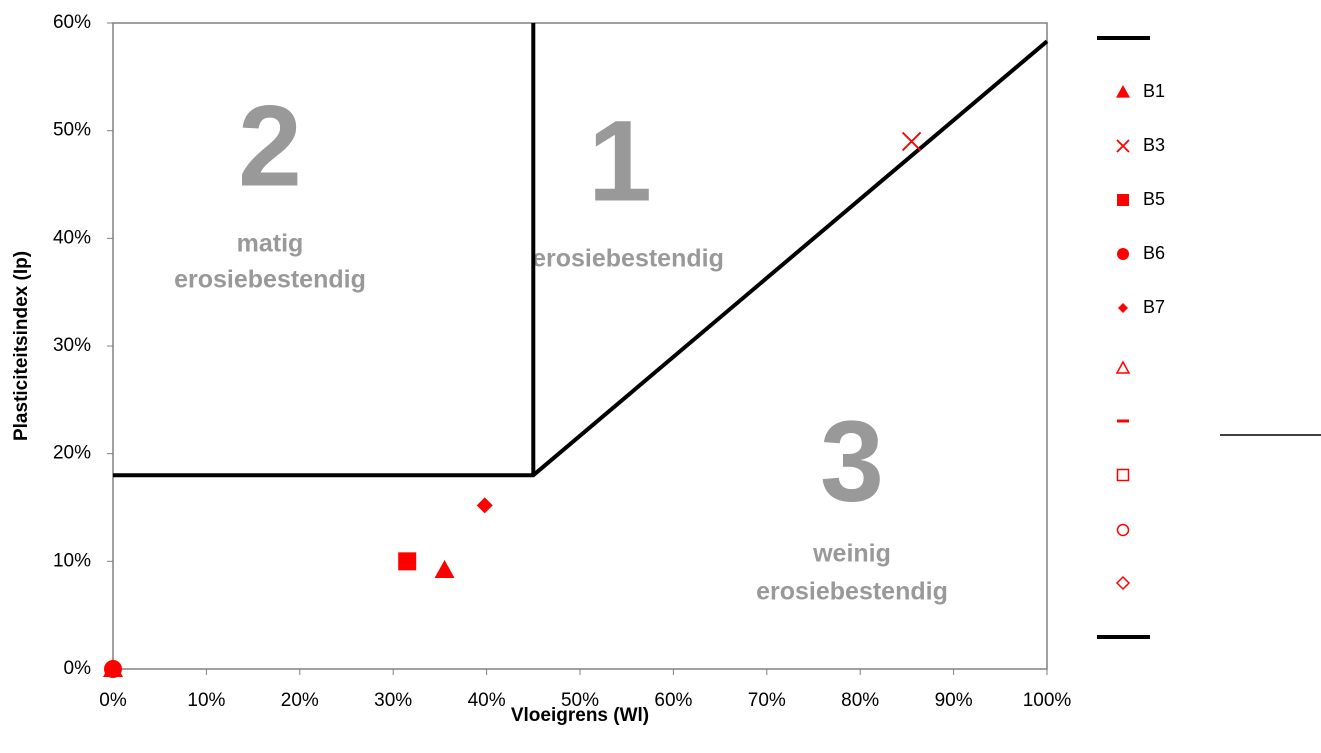 This screenshot has width=1321, height=753. What do you see at coordinates (78, 668) in the screenshot?
I see `y-tick-label: 0%` at bounding box center [78, 668].